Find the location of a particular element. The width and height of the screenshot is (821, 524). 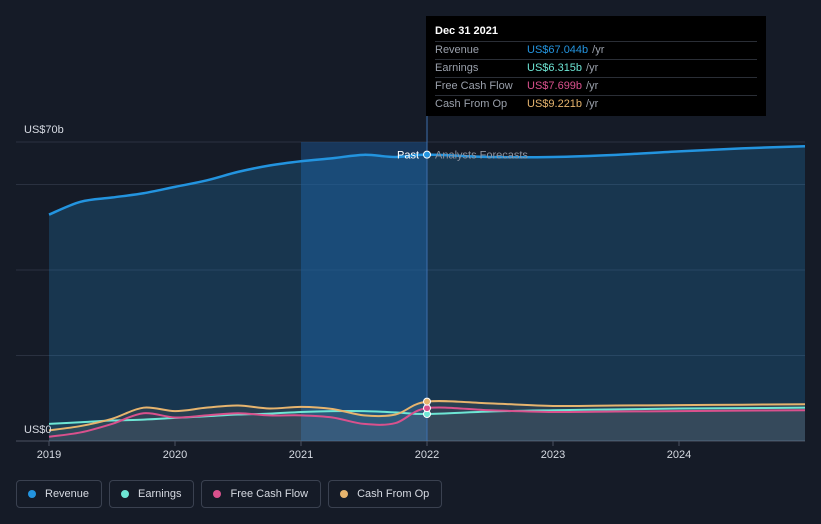

tooltip-label: Cash From Op is located at coordinates (471, 104).